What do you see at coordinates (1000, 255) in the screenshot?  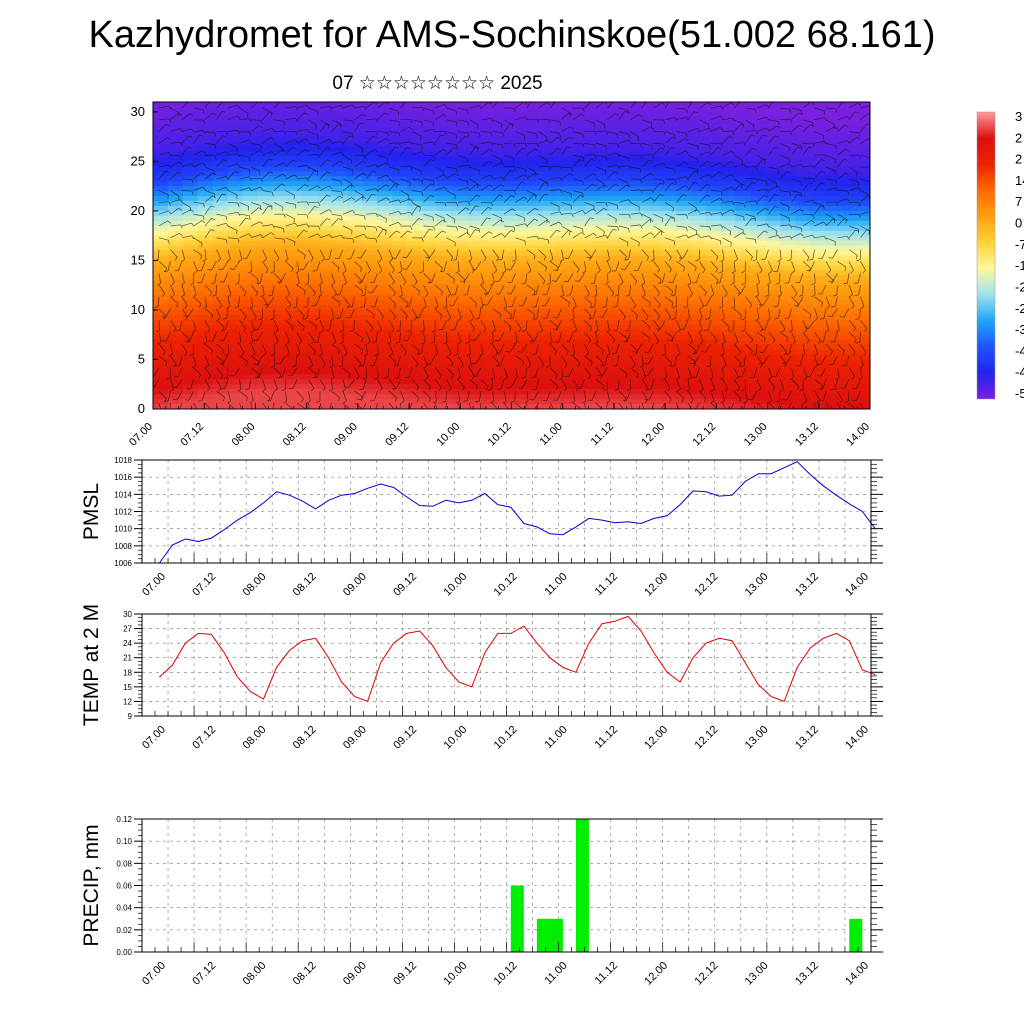 I see `colorbar: 3 2 2 14 7 0 -7 -1 -2 -2 -3 -4 -4 -5` at bounding box center [1000, 255].